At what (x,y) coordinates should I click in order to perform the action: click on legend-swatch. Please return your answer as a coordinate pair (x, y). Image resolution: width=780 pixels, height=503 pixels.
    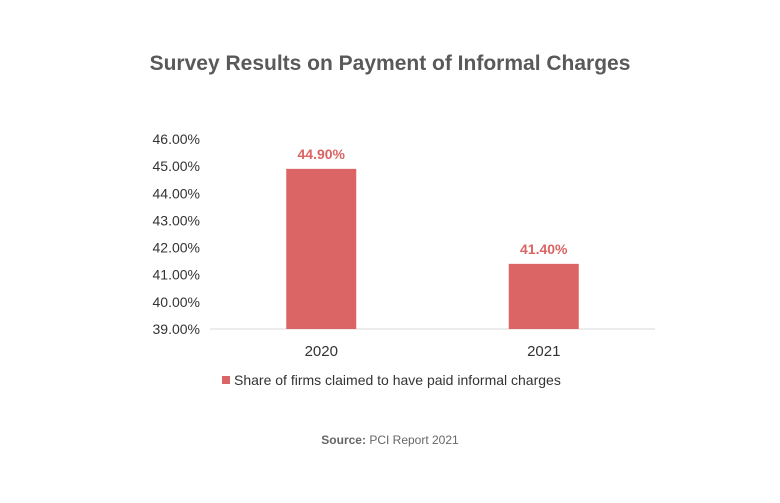
    Looking at the image, I should click on (226, 380).